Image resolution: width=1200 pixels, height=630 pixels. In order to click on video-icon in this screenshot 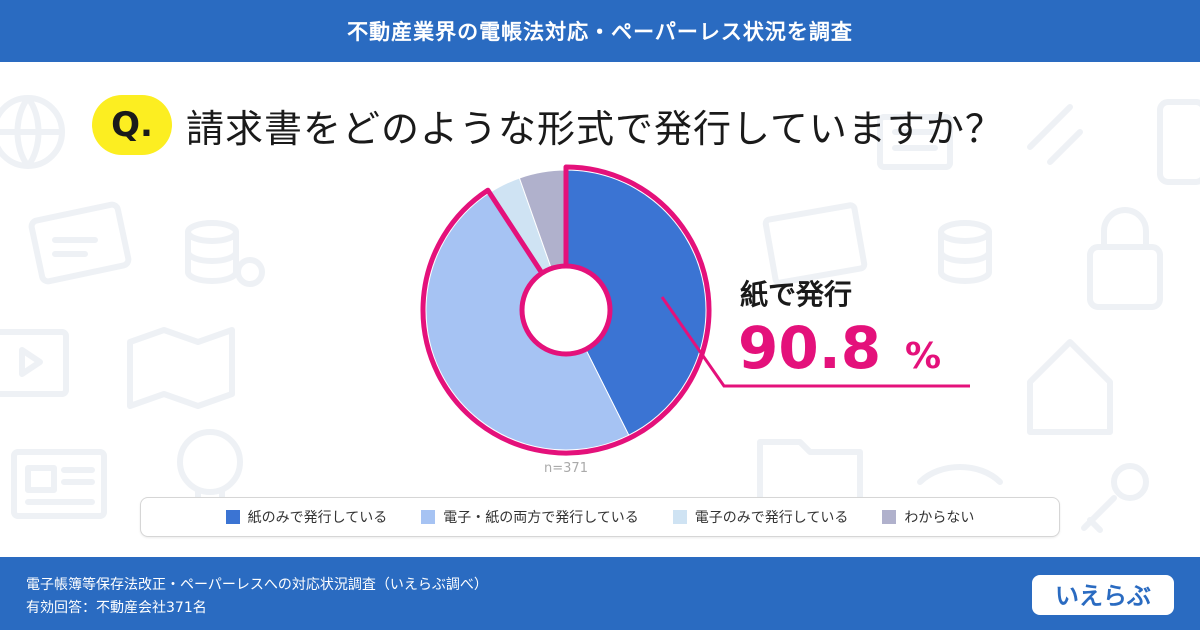, I will do `click(34, 363)`.